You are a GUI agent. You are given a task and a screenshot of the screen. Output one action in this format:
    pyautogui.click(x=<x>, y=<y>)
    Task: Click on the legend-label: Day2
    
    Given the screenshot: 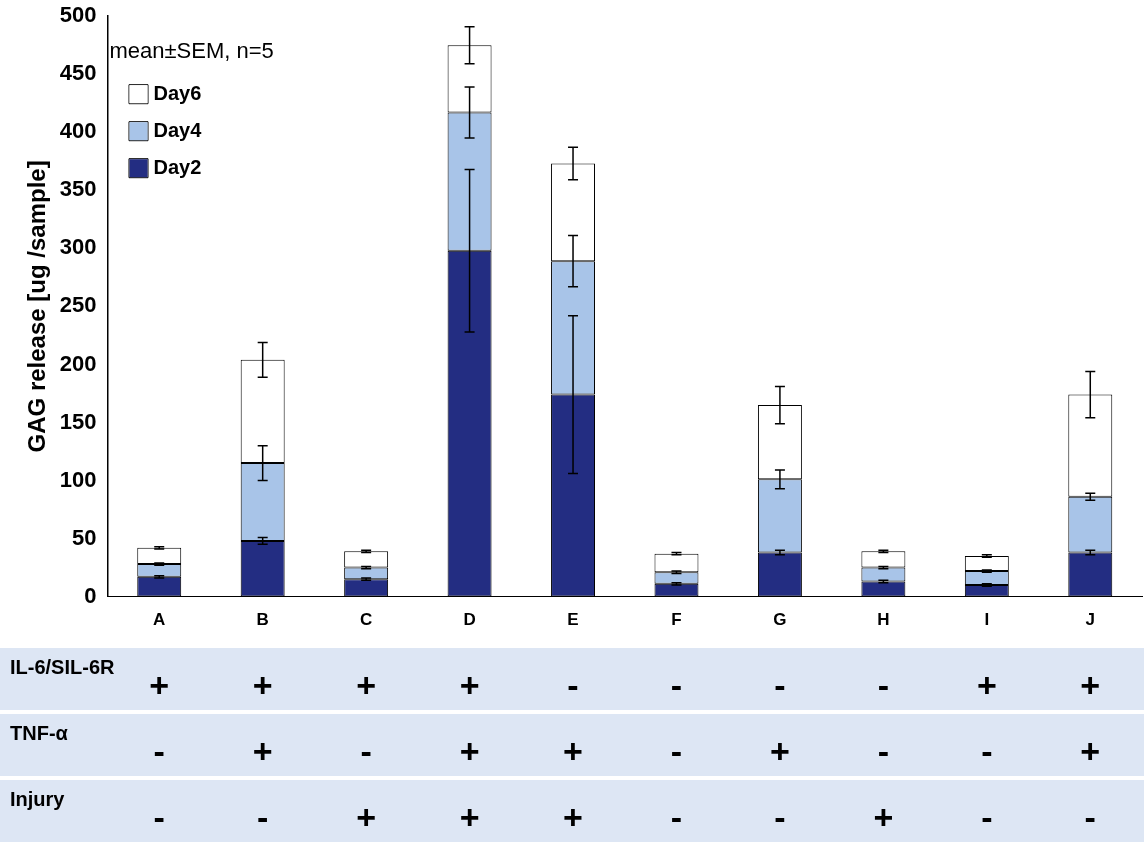 What is the action you would take?
    pyautogui.click(x=177, y=166)
    